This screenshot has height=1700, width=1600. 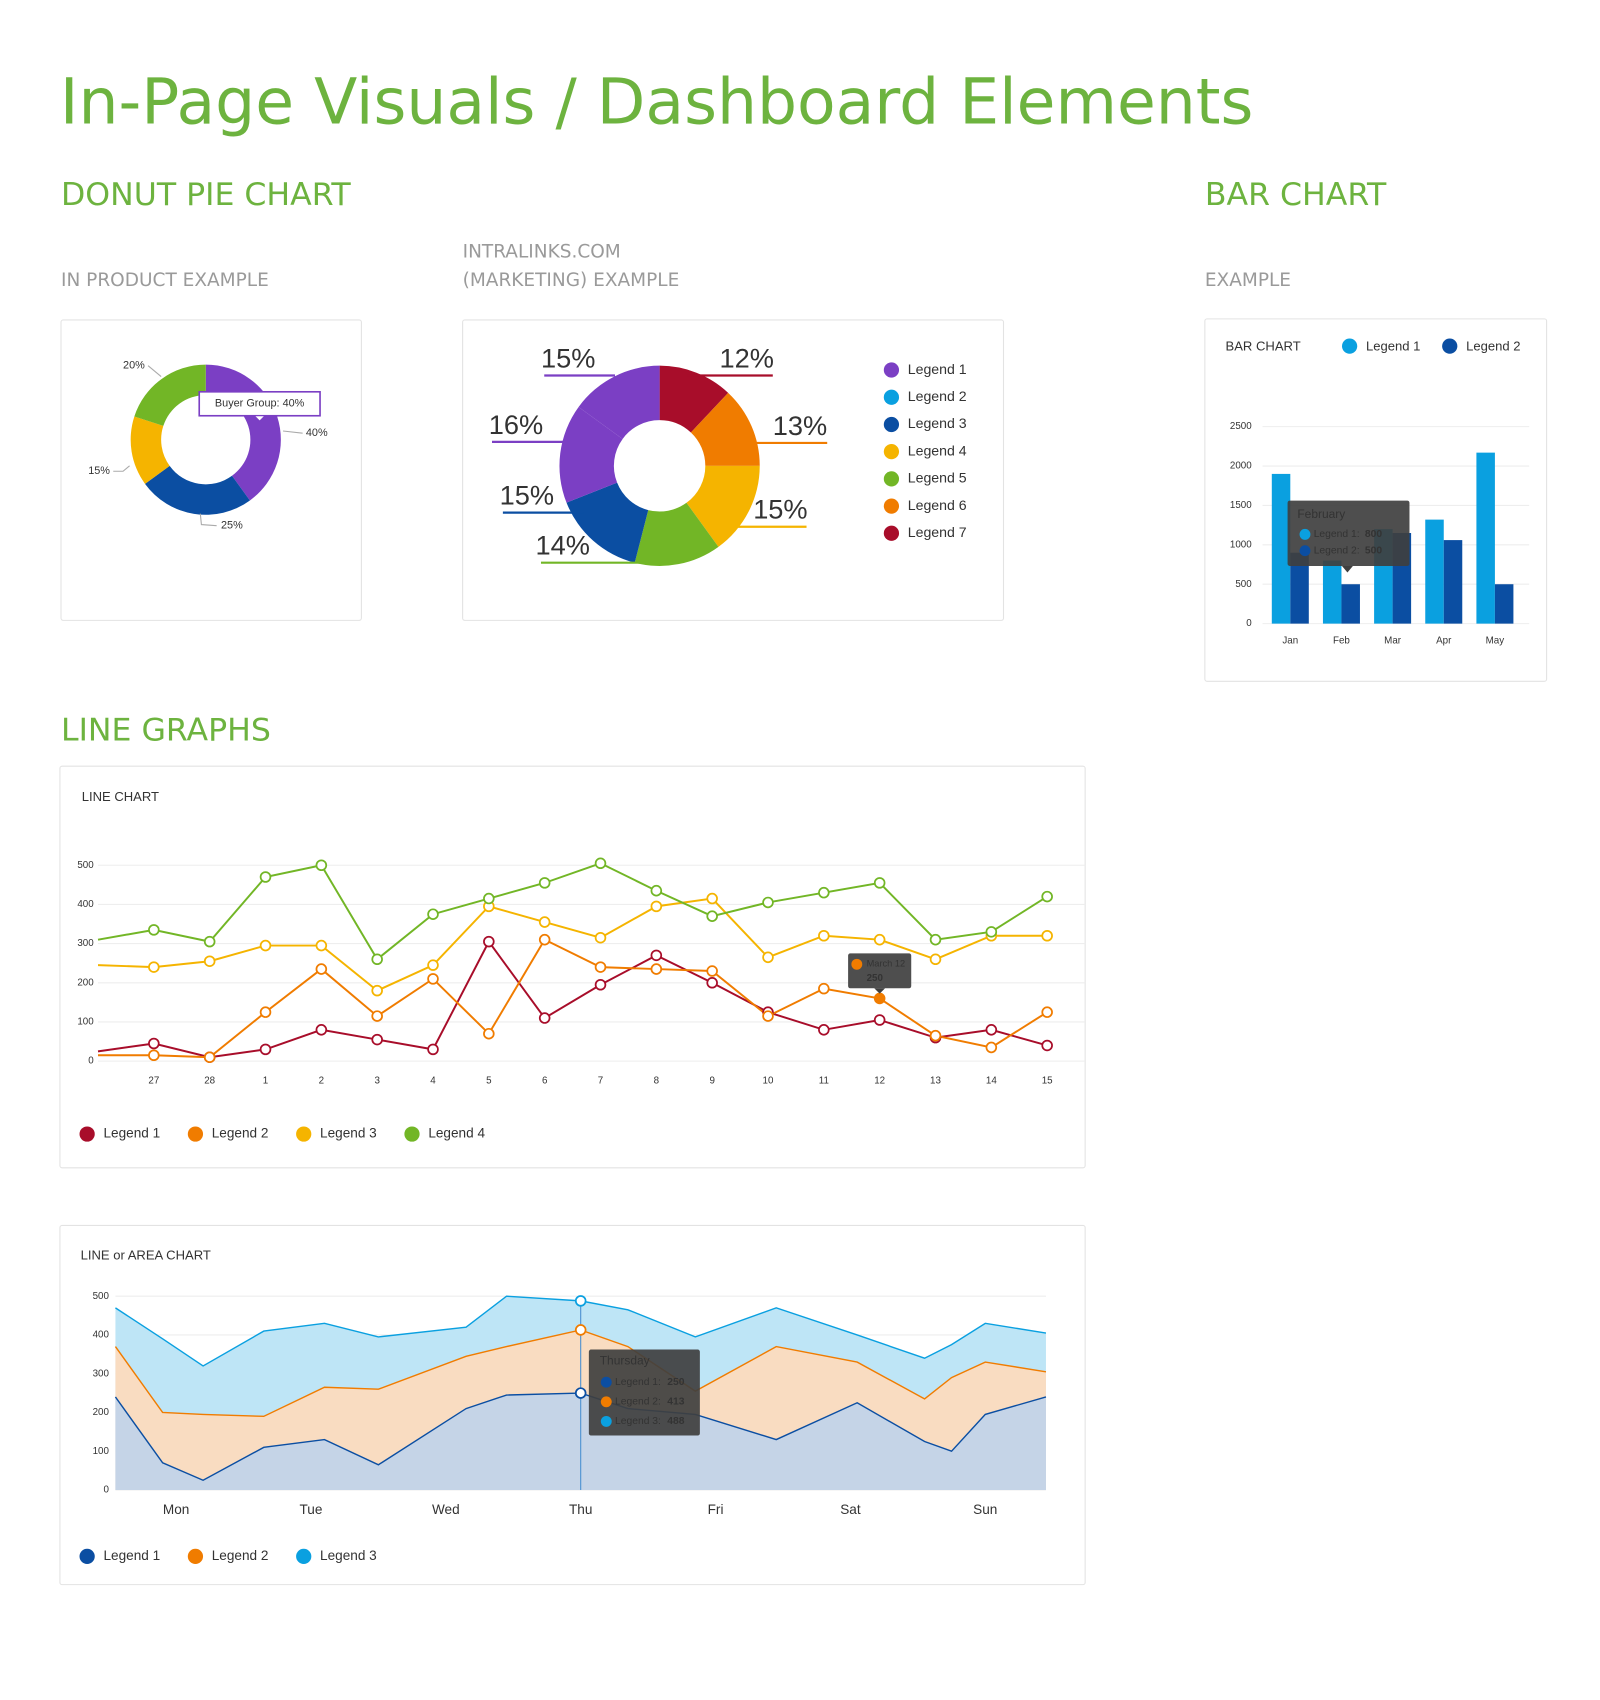 What do you see at coordinates (937, 396) in the screenshot?
I see `legend-label: Legend 2` at bounding box center [937, 396].